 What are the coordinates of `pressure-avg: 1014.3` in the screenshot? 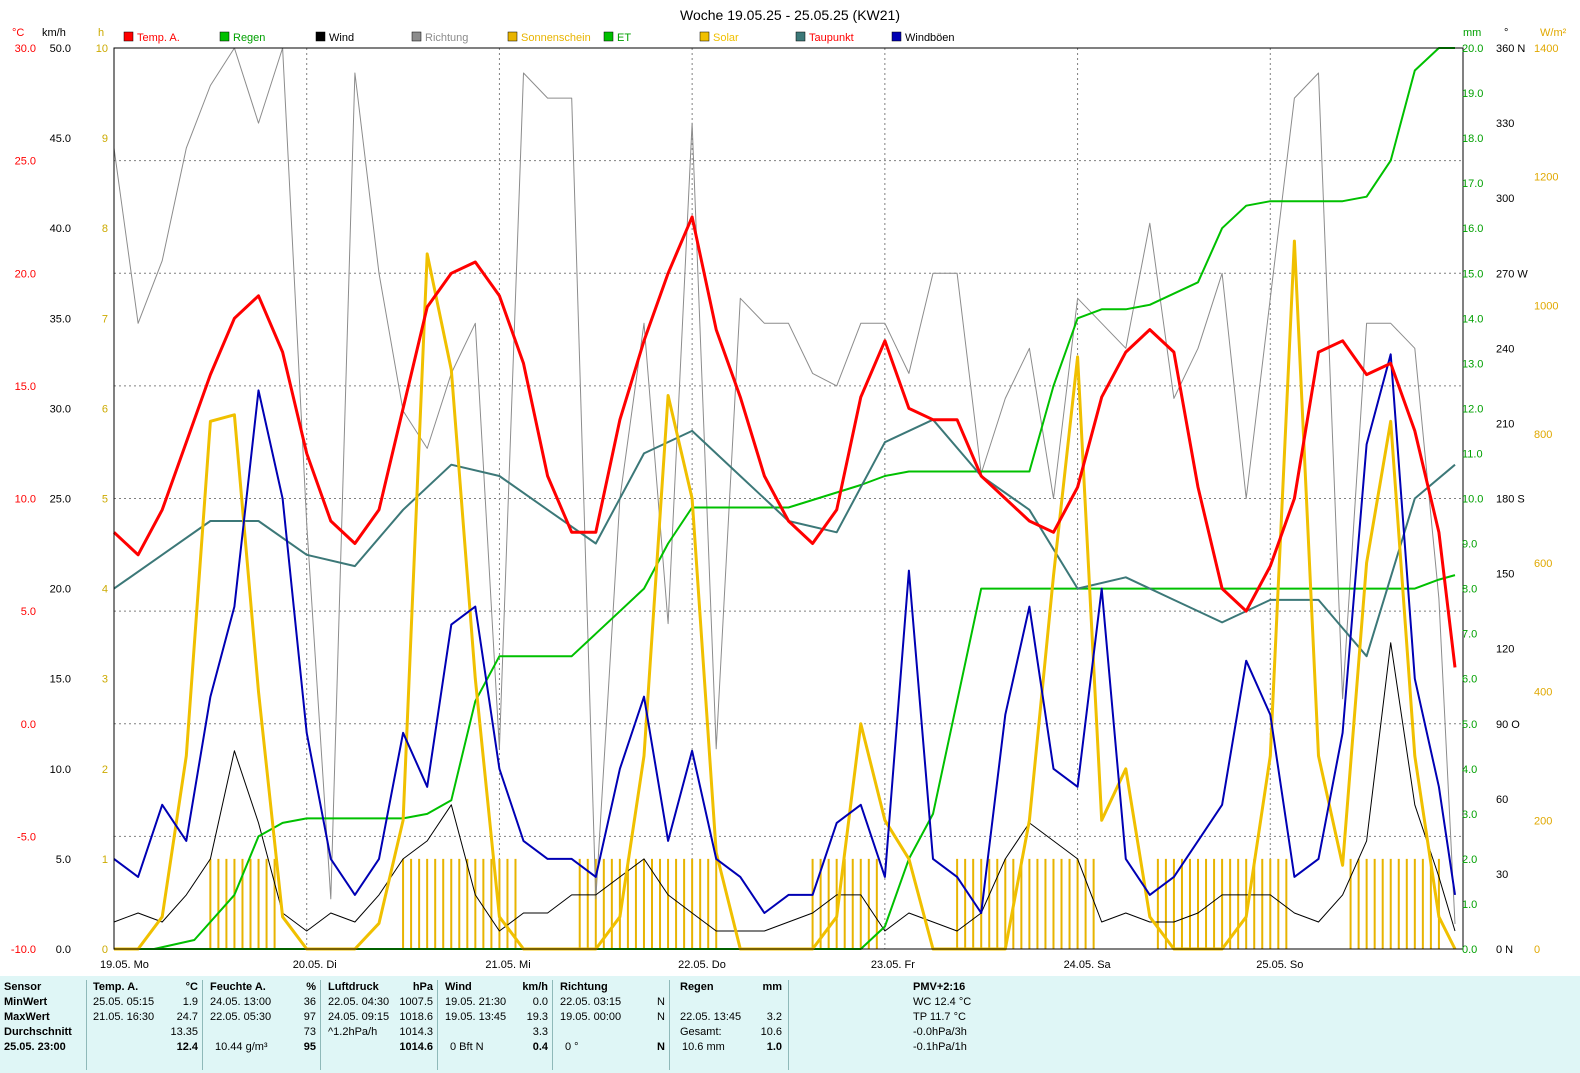 It's located at (416, 1032).